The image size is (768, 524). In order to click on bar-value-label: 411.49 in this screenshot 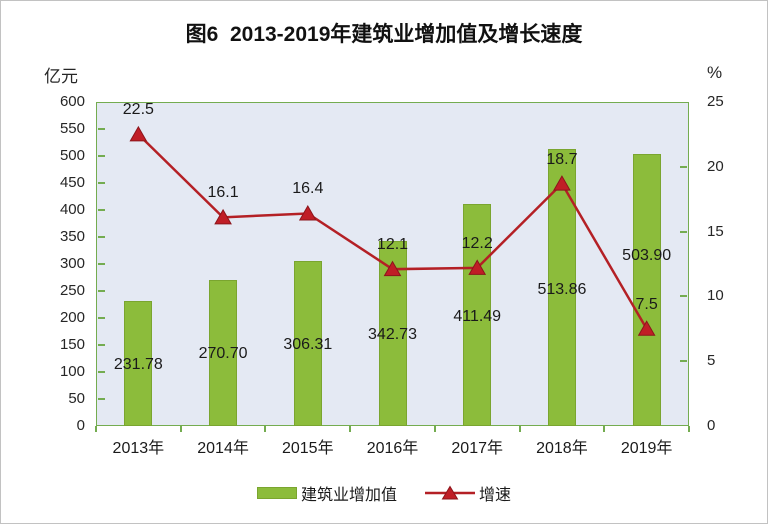, I will do `click(477, 317)`.